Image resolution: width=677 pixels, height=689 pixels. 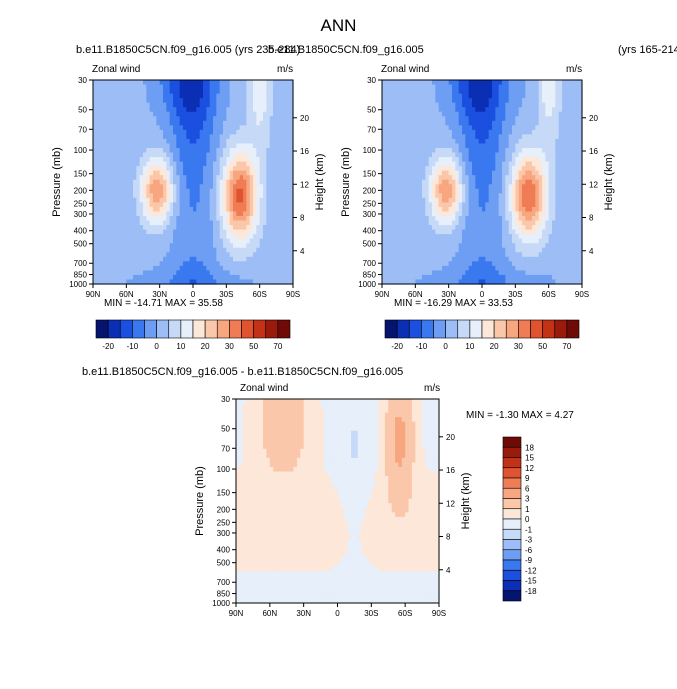 What do you see at coordinates (574, 69) in the screenshot?
I see `panel-2-units: m/s` at bounding box center [574, 69].